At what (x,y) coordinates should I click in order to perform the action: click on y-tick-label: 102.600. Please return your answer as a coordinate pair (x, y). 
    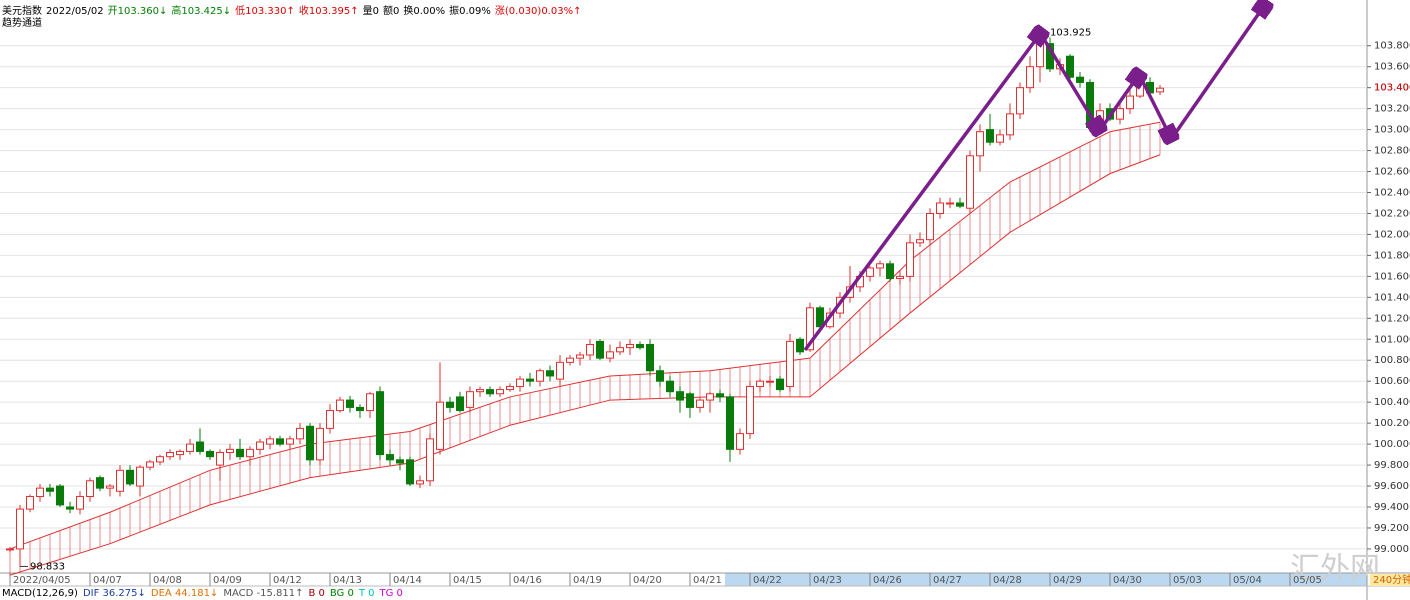
    Looking at the image, I should click on (1392, 172).